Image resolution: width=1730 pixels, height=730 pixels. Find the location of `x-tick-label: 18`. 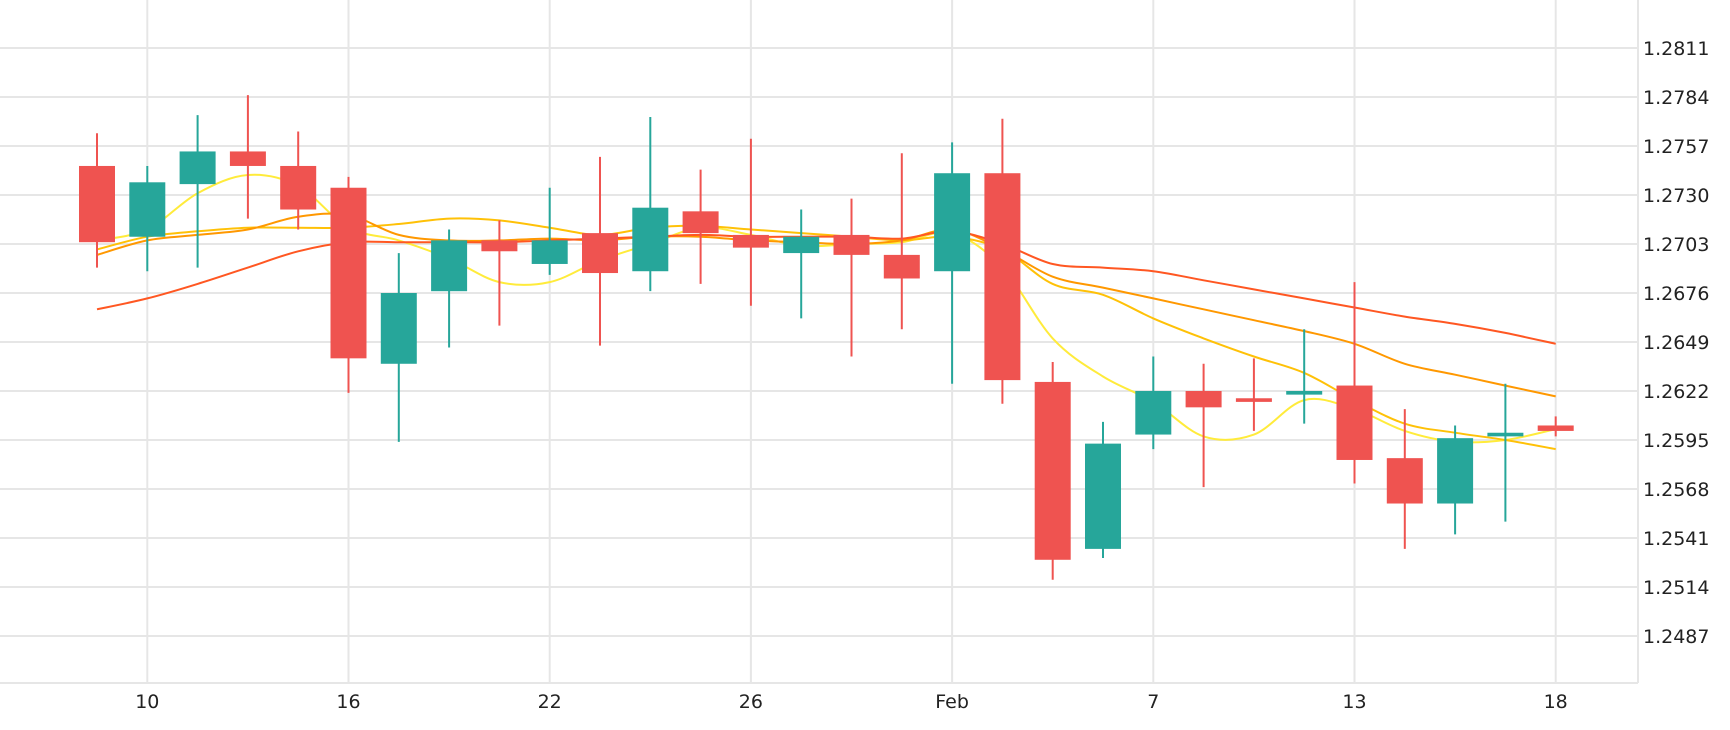

x-tick-label: 18 is located at coordinates (1556, 702).